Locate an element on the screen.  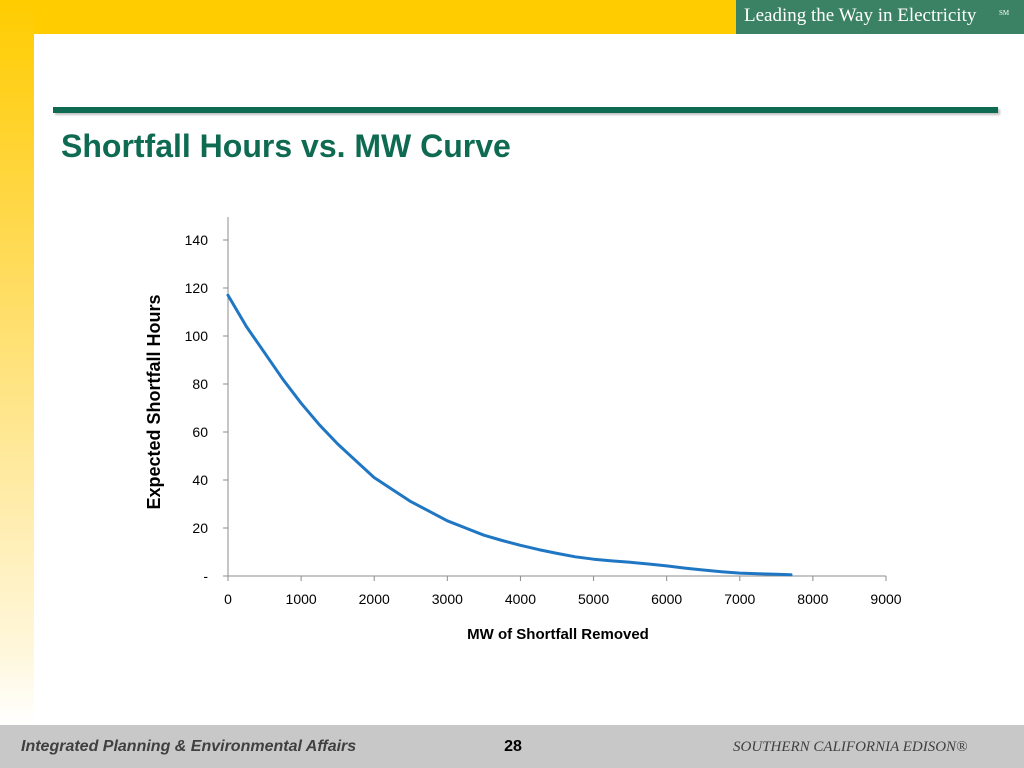
y-tick-label: 100 is located at coordinates (197, 336).